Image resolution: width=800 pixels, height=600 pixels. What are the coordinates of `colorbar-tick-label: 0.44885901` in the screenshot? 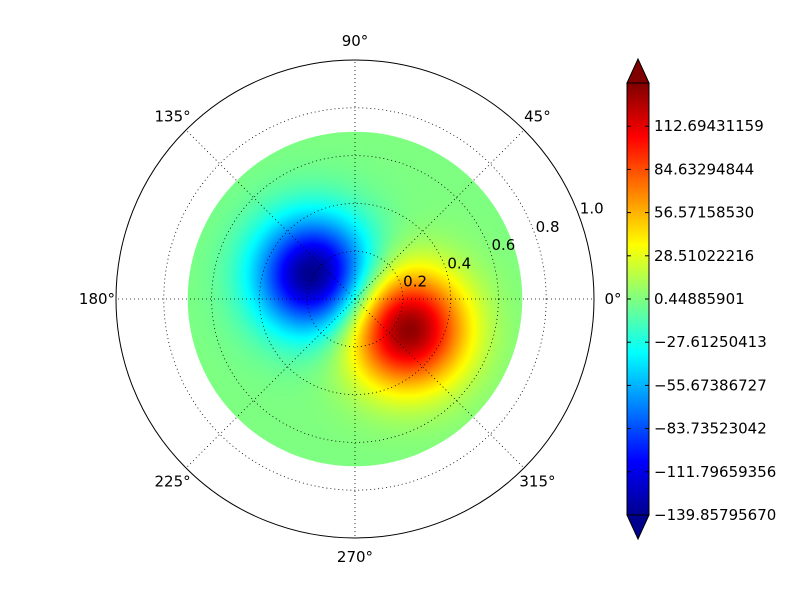 It's located at (699, 299).